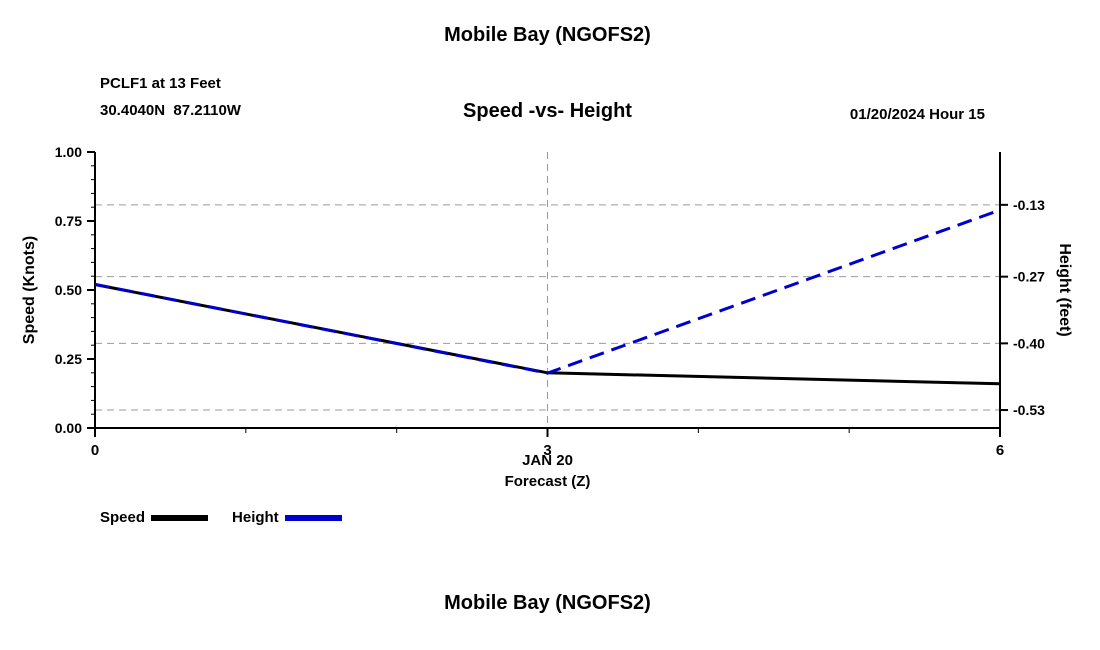  What do you see at coordinates (547, 111) in the screenshot?
I see `chart-subtitle: Speed -vs- Height` at bounding box center [547, 111].